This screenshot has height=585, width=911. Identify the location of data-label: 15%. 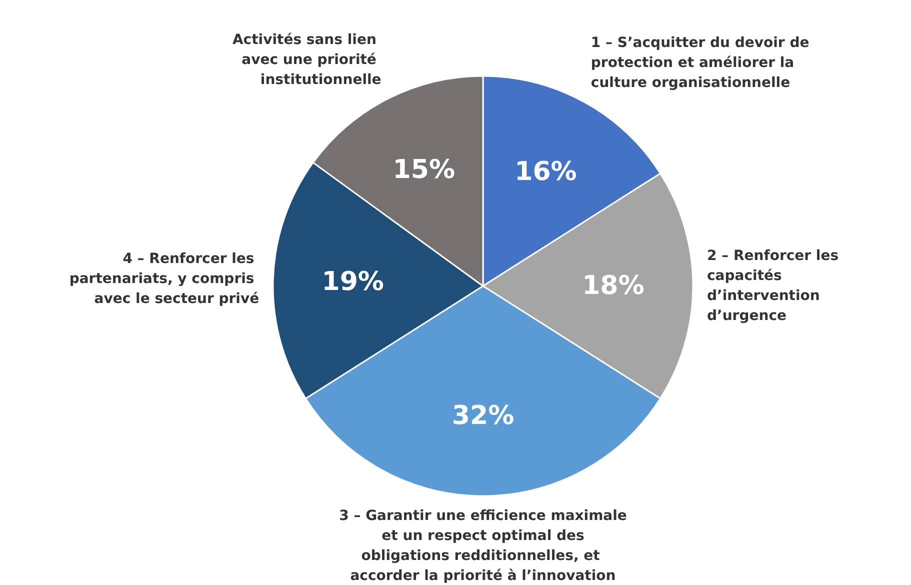
(424, 169).